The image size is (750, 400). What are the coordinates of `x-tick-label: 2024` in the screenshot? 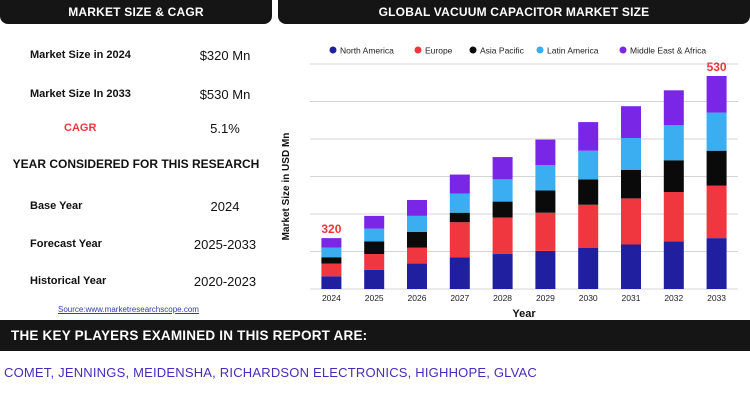 It's located at (331, 298).